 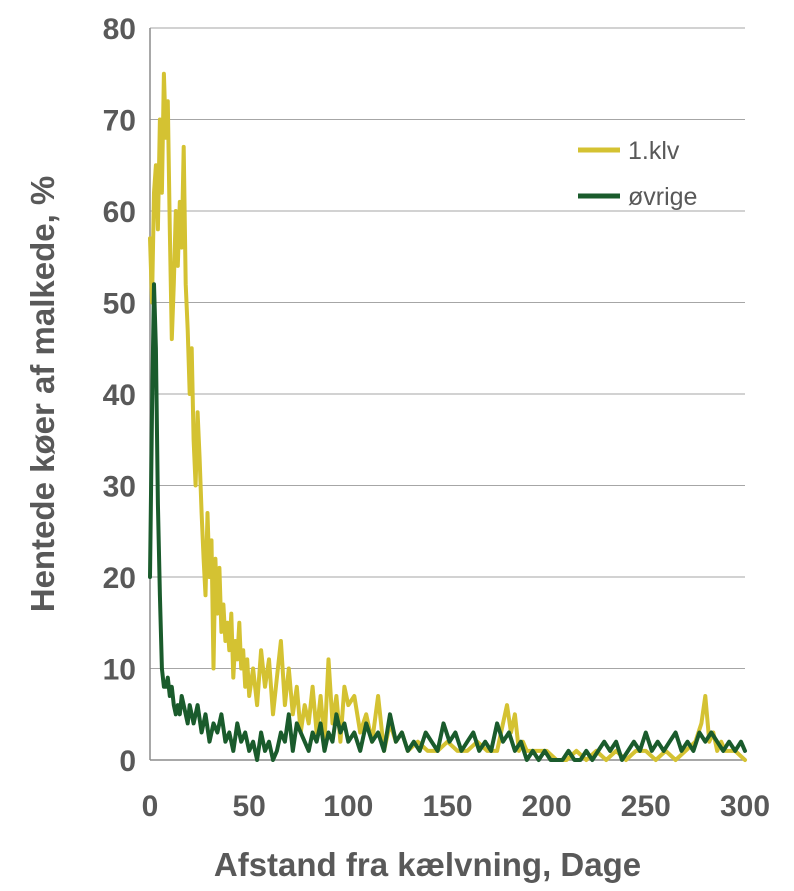 What do you see at coordinates (150, 806) in the screenshot?
I see `x-tick-label: 0` at bounding box center [150, 806].